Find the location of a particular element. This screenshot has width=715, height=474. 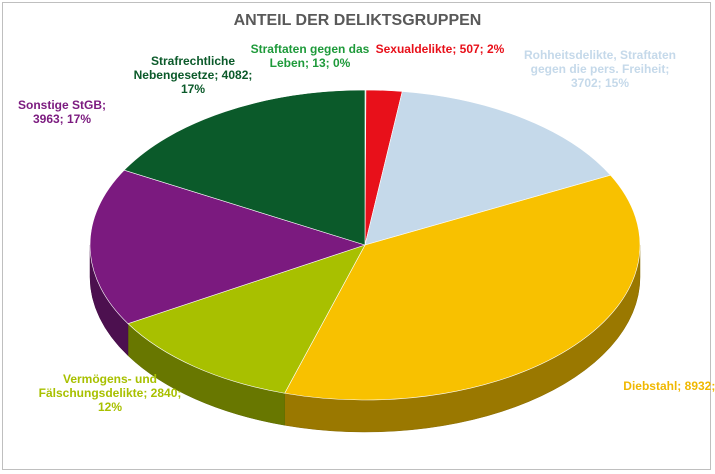

data-label: Sonstige StGB; 3963; 17% is located at coordinates (61, 112).